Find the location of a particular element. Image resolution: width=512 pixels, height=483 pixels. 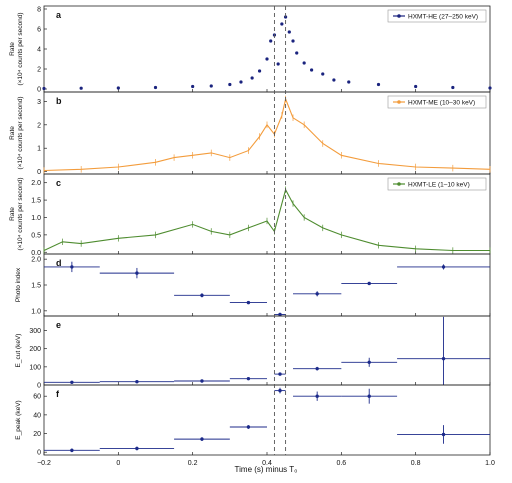

panel-letter: f is located at coordinates (58, 394).